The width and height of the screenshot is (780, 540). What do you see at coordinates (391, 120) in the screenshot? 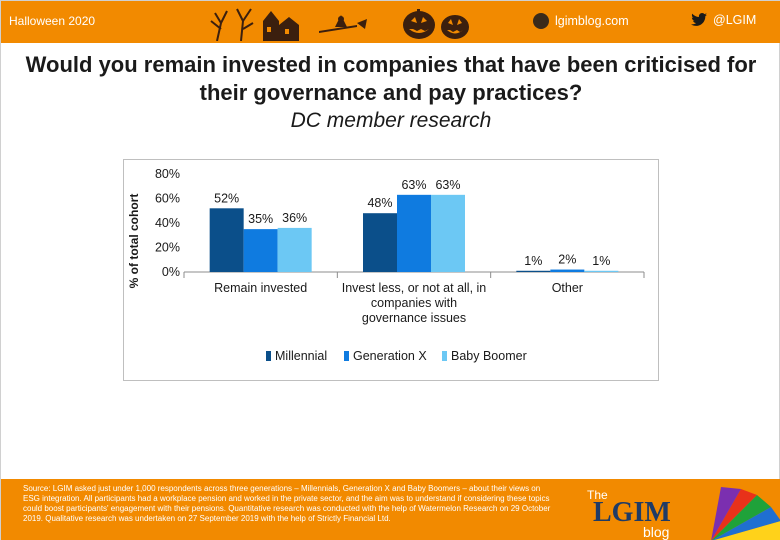
I see `slide-subtitle: DC member research` at bounding box center [391, 120].